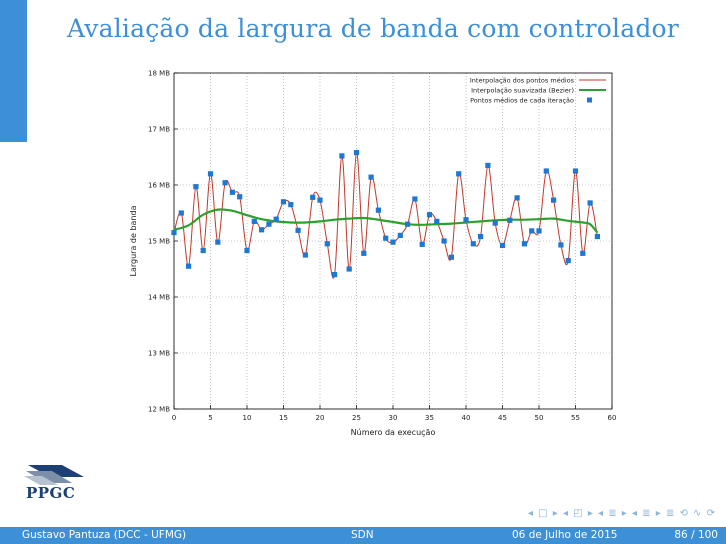 This screenshot has width=726, height=544. What do you see at coordinates (393, 432) in the screenshot?
I see `x-axis-label: Número da execução` at bounding box center [393, 432].